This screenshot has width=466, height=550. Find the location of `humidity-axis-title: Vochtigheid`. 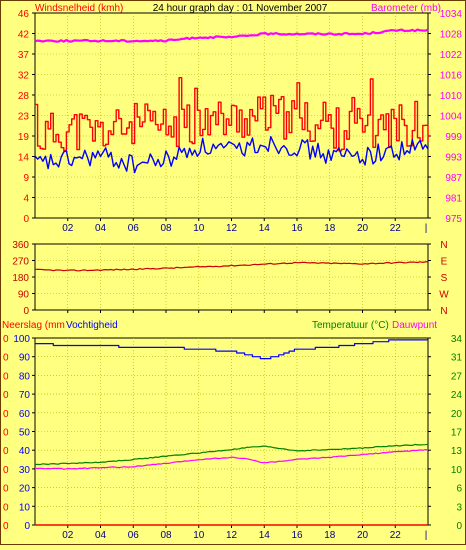

humidity-axis-title: Vochtigheid is located at coordinates (92, 325).